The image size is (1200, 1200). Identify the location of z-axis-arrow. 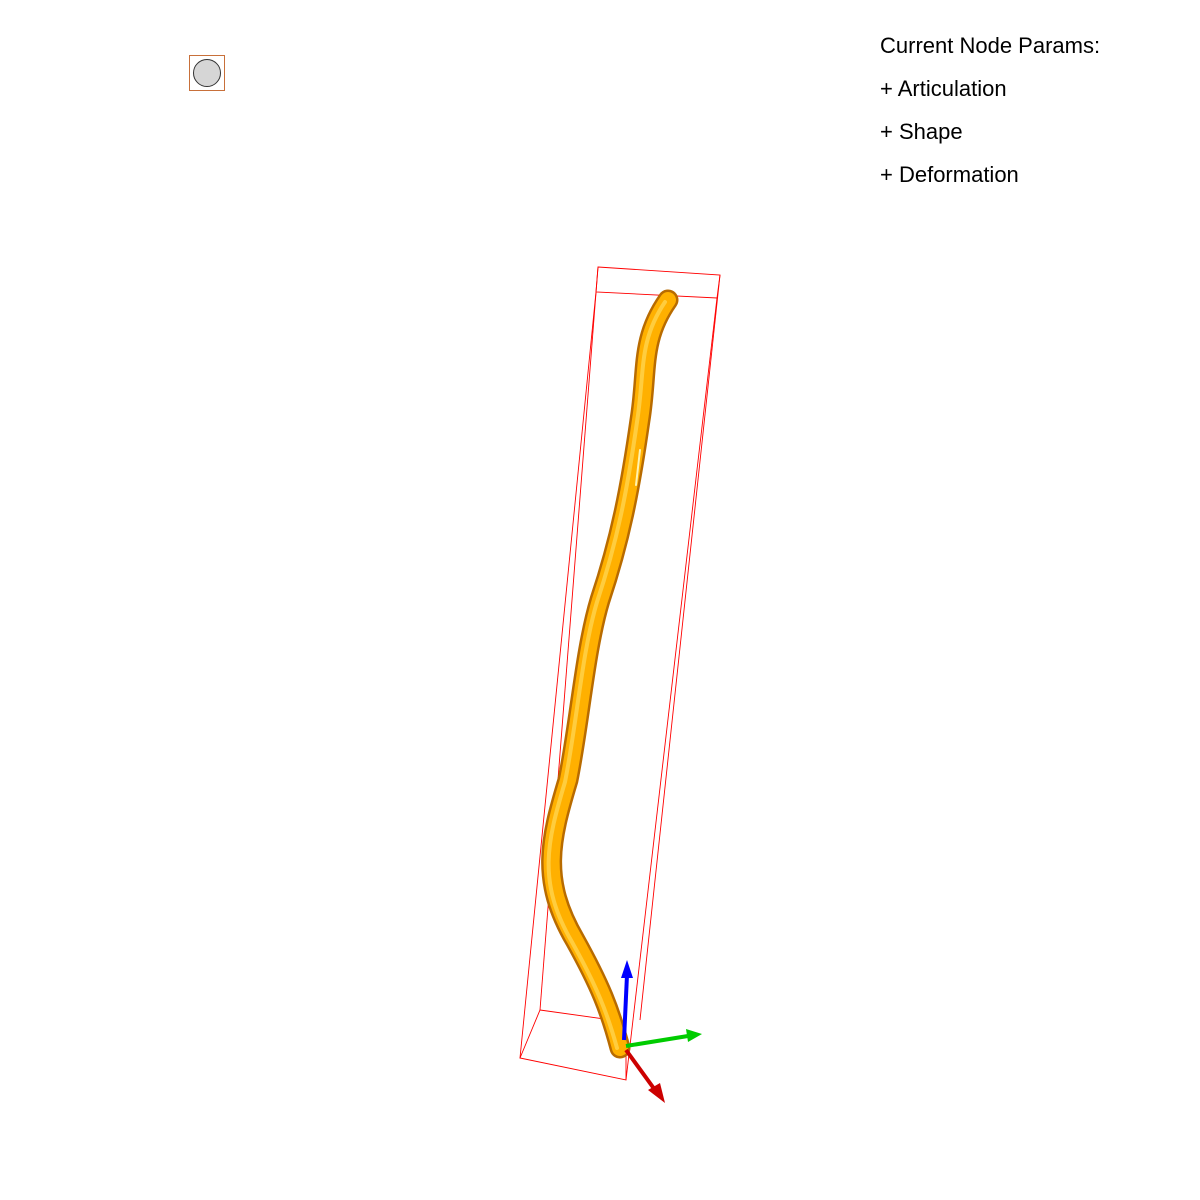
(627, 1000).